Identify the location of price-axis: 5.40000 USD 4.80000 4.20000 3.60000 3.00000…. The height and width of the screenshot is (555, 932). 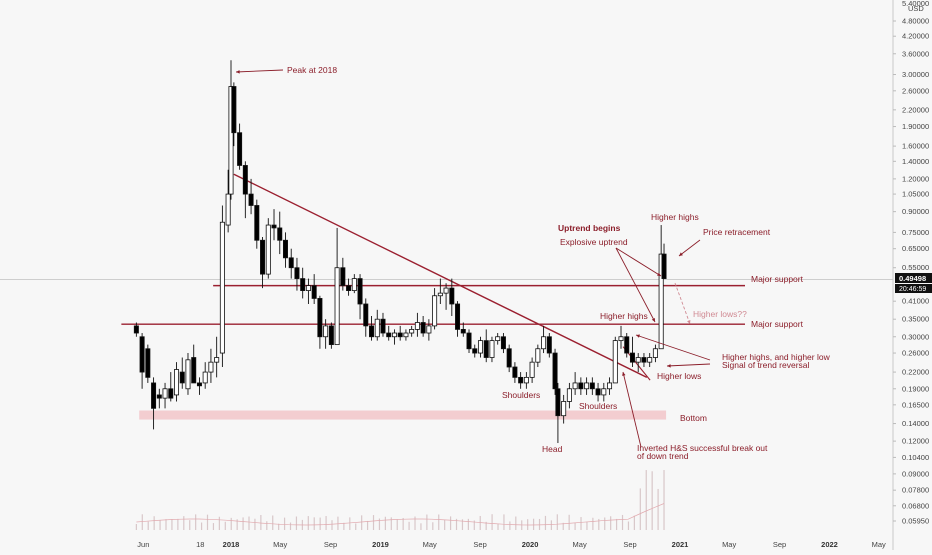
(912, 275).